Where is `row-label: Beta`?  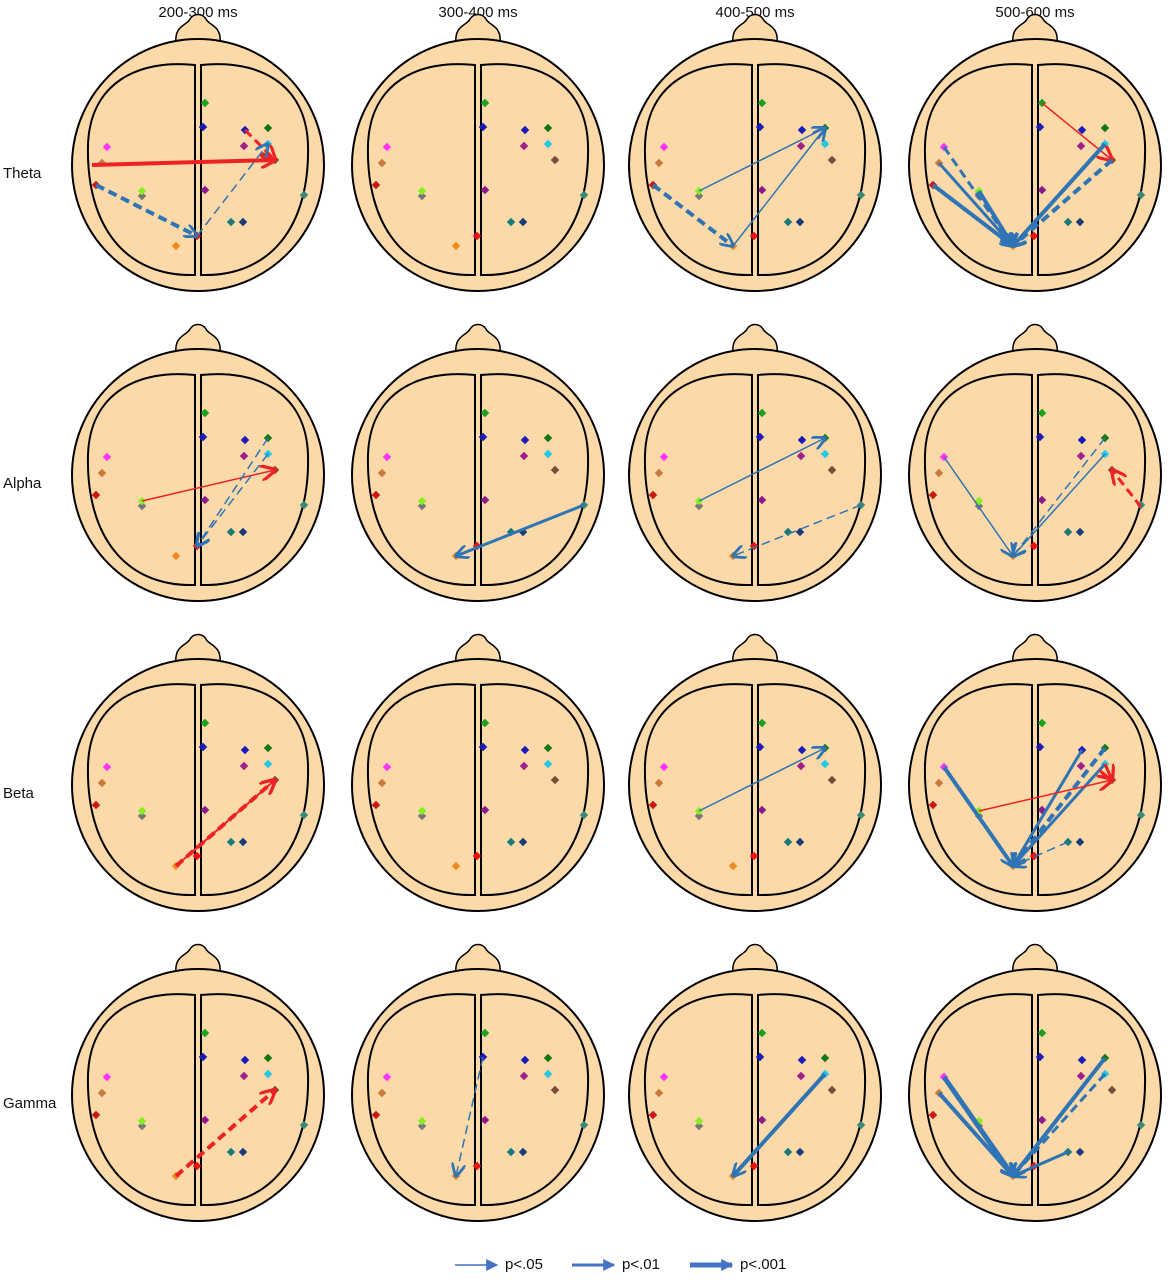 row-label: Beta is located at coordinates (19, 793).